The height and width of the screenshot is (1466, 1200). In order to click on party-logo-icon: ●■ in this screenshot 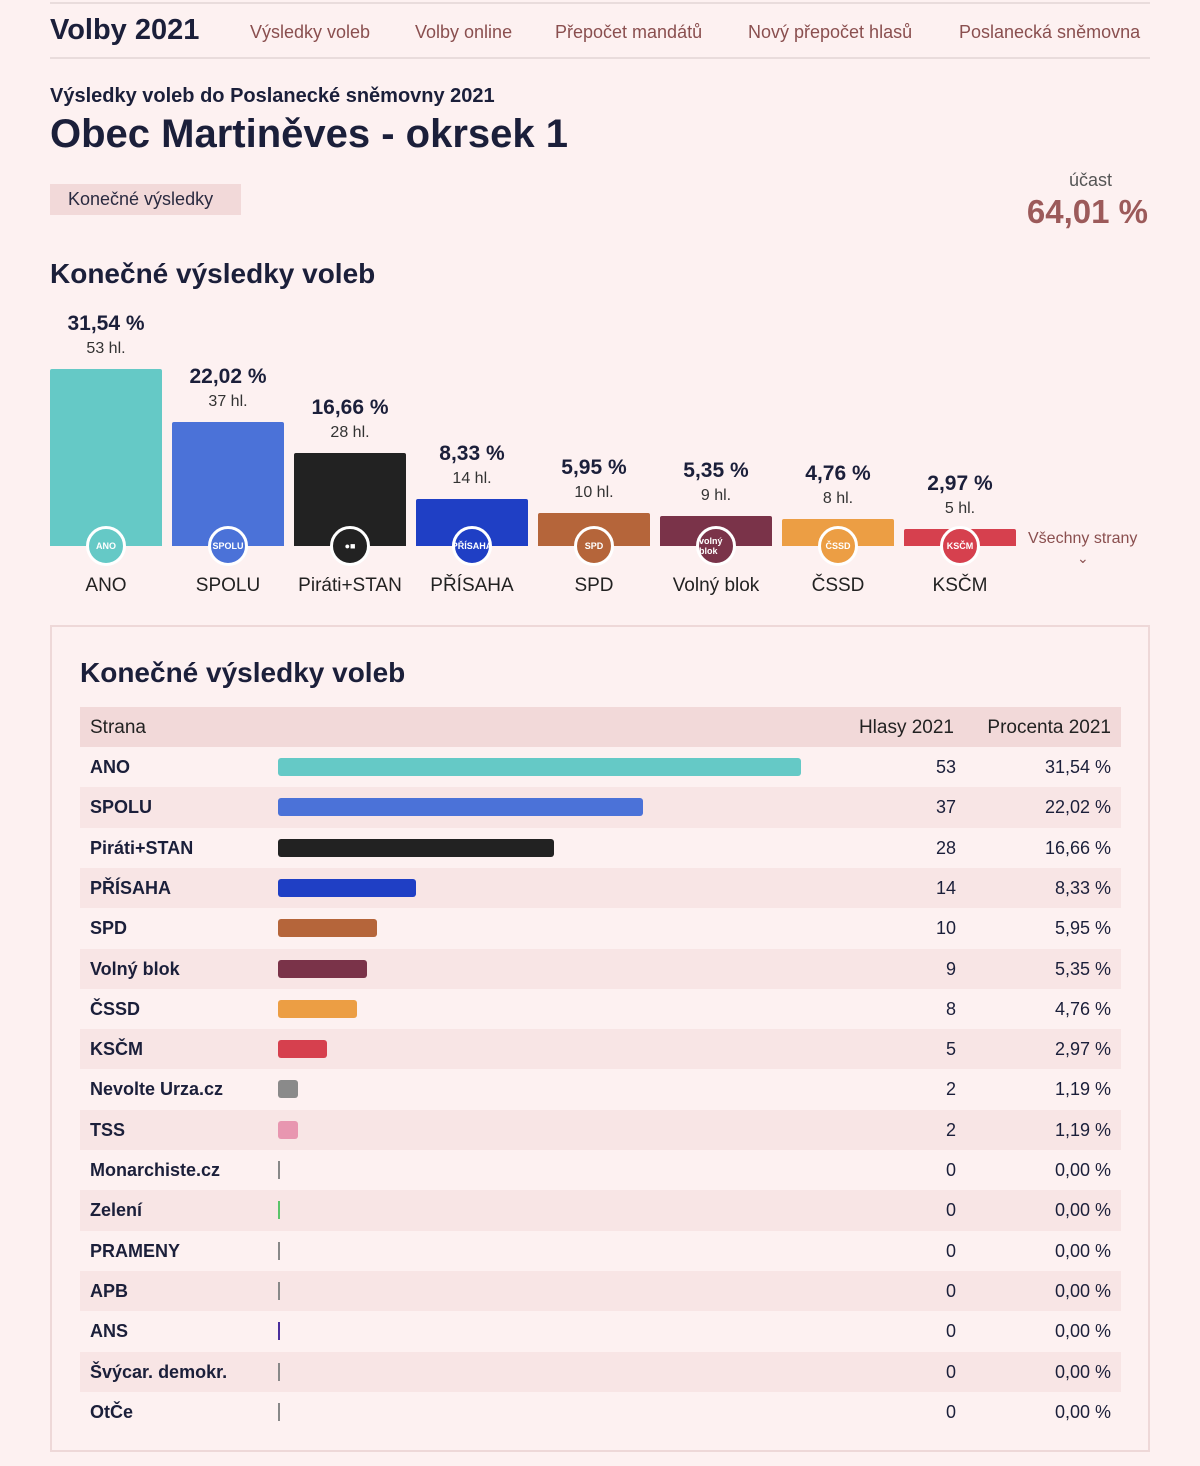, I will do `click(350, 546)`.